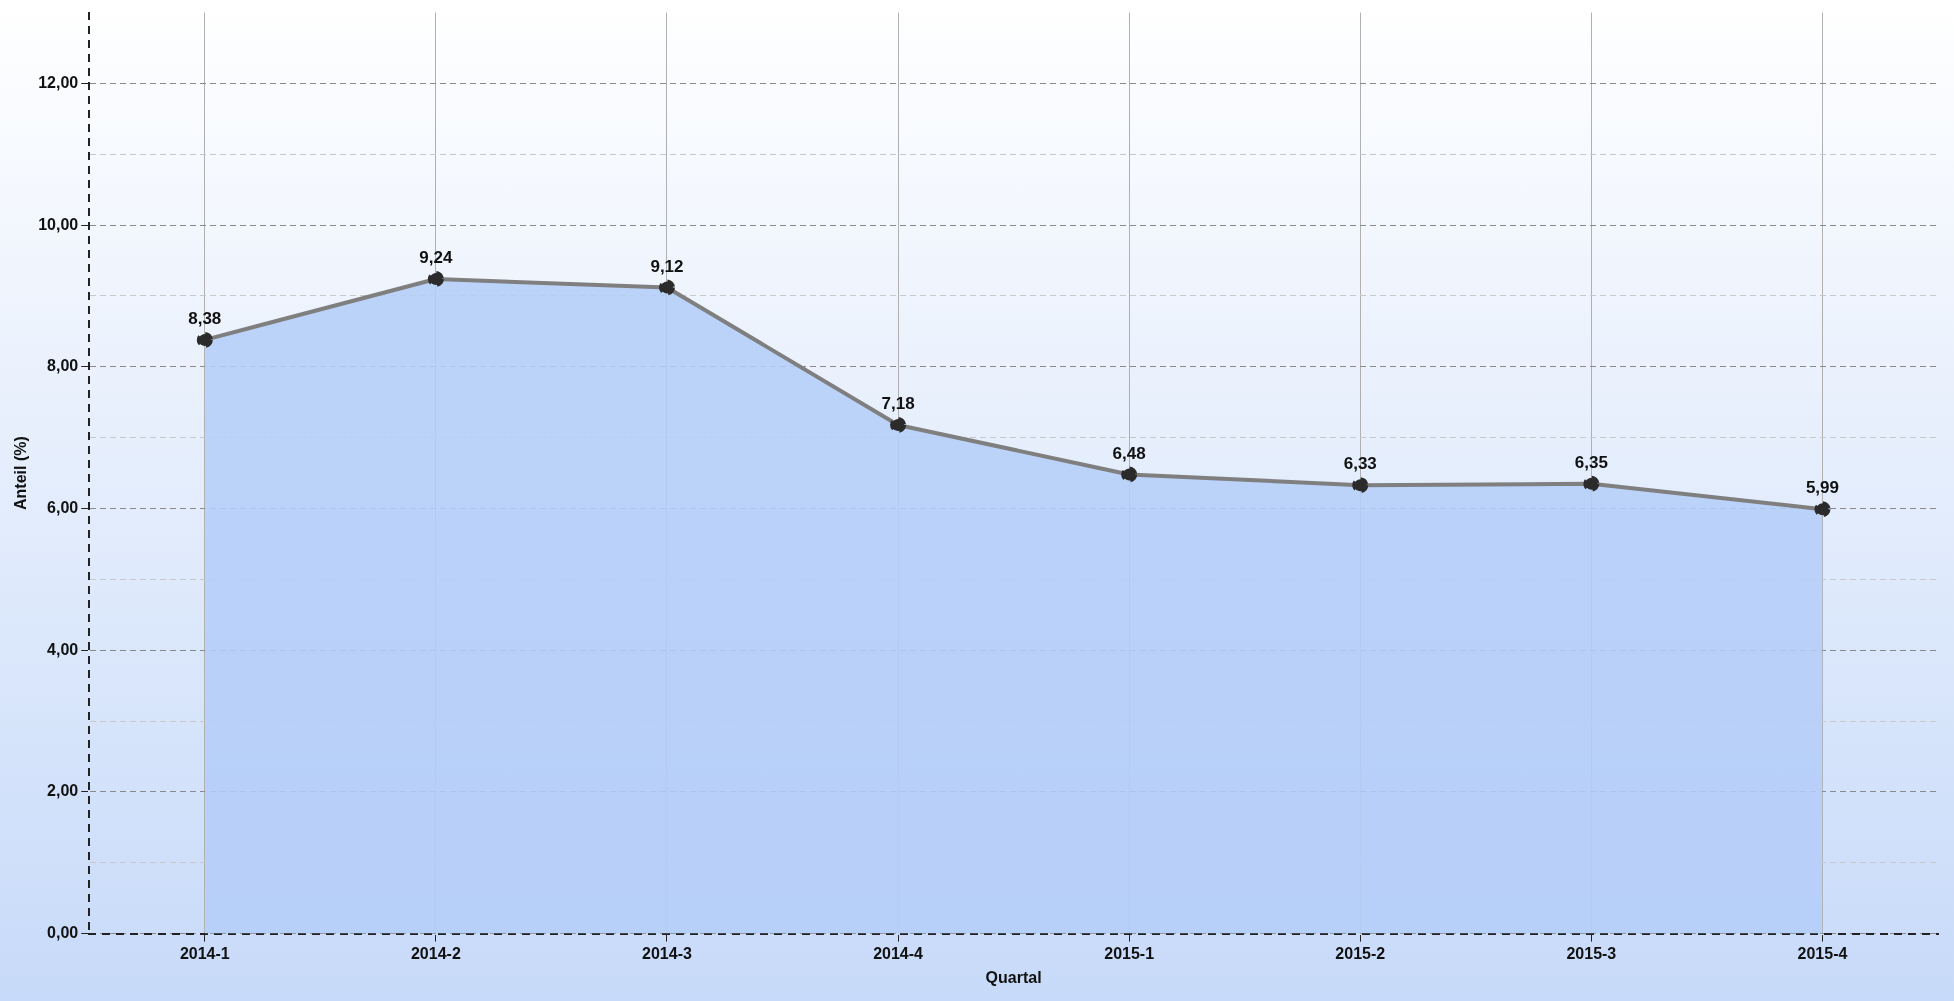 The image size is (1954, 1001). I want to click on y-tick-label: 10,00, so click(58, 224).